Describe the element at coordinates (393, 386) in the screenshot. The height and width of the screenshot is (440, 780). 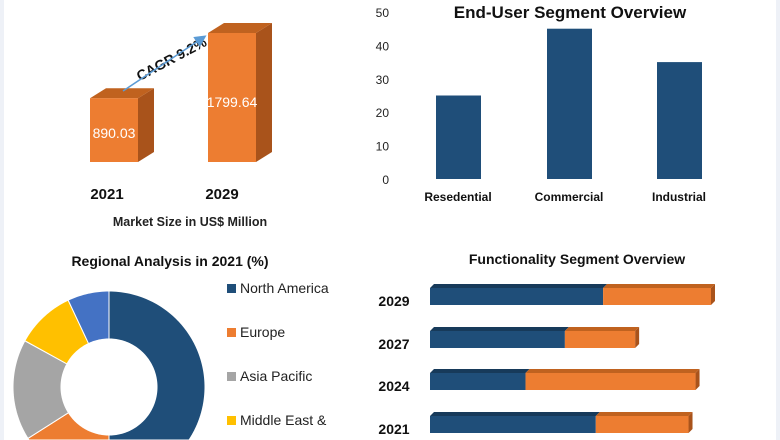
I see `y-tick-2024: 2024` at that location.